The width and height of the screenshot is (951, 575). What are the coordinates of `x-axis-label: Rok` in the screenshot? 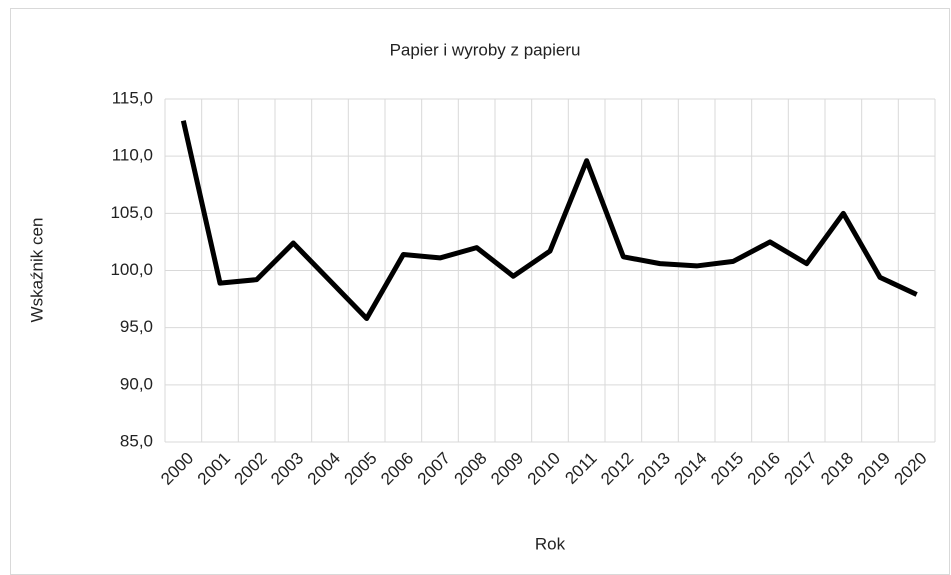 It's located at (550, 543).